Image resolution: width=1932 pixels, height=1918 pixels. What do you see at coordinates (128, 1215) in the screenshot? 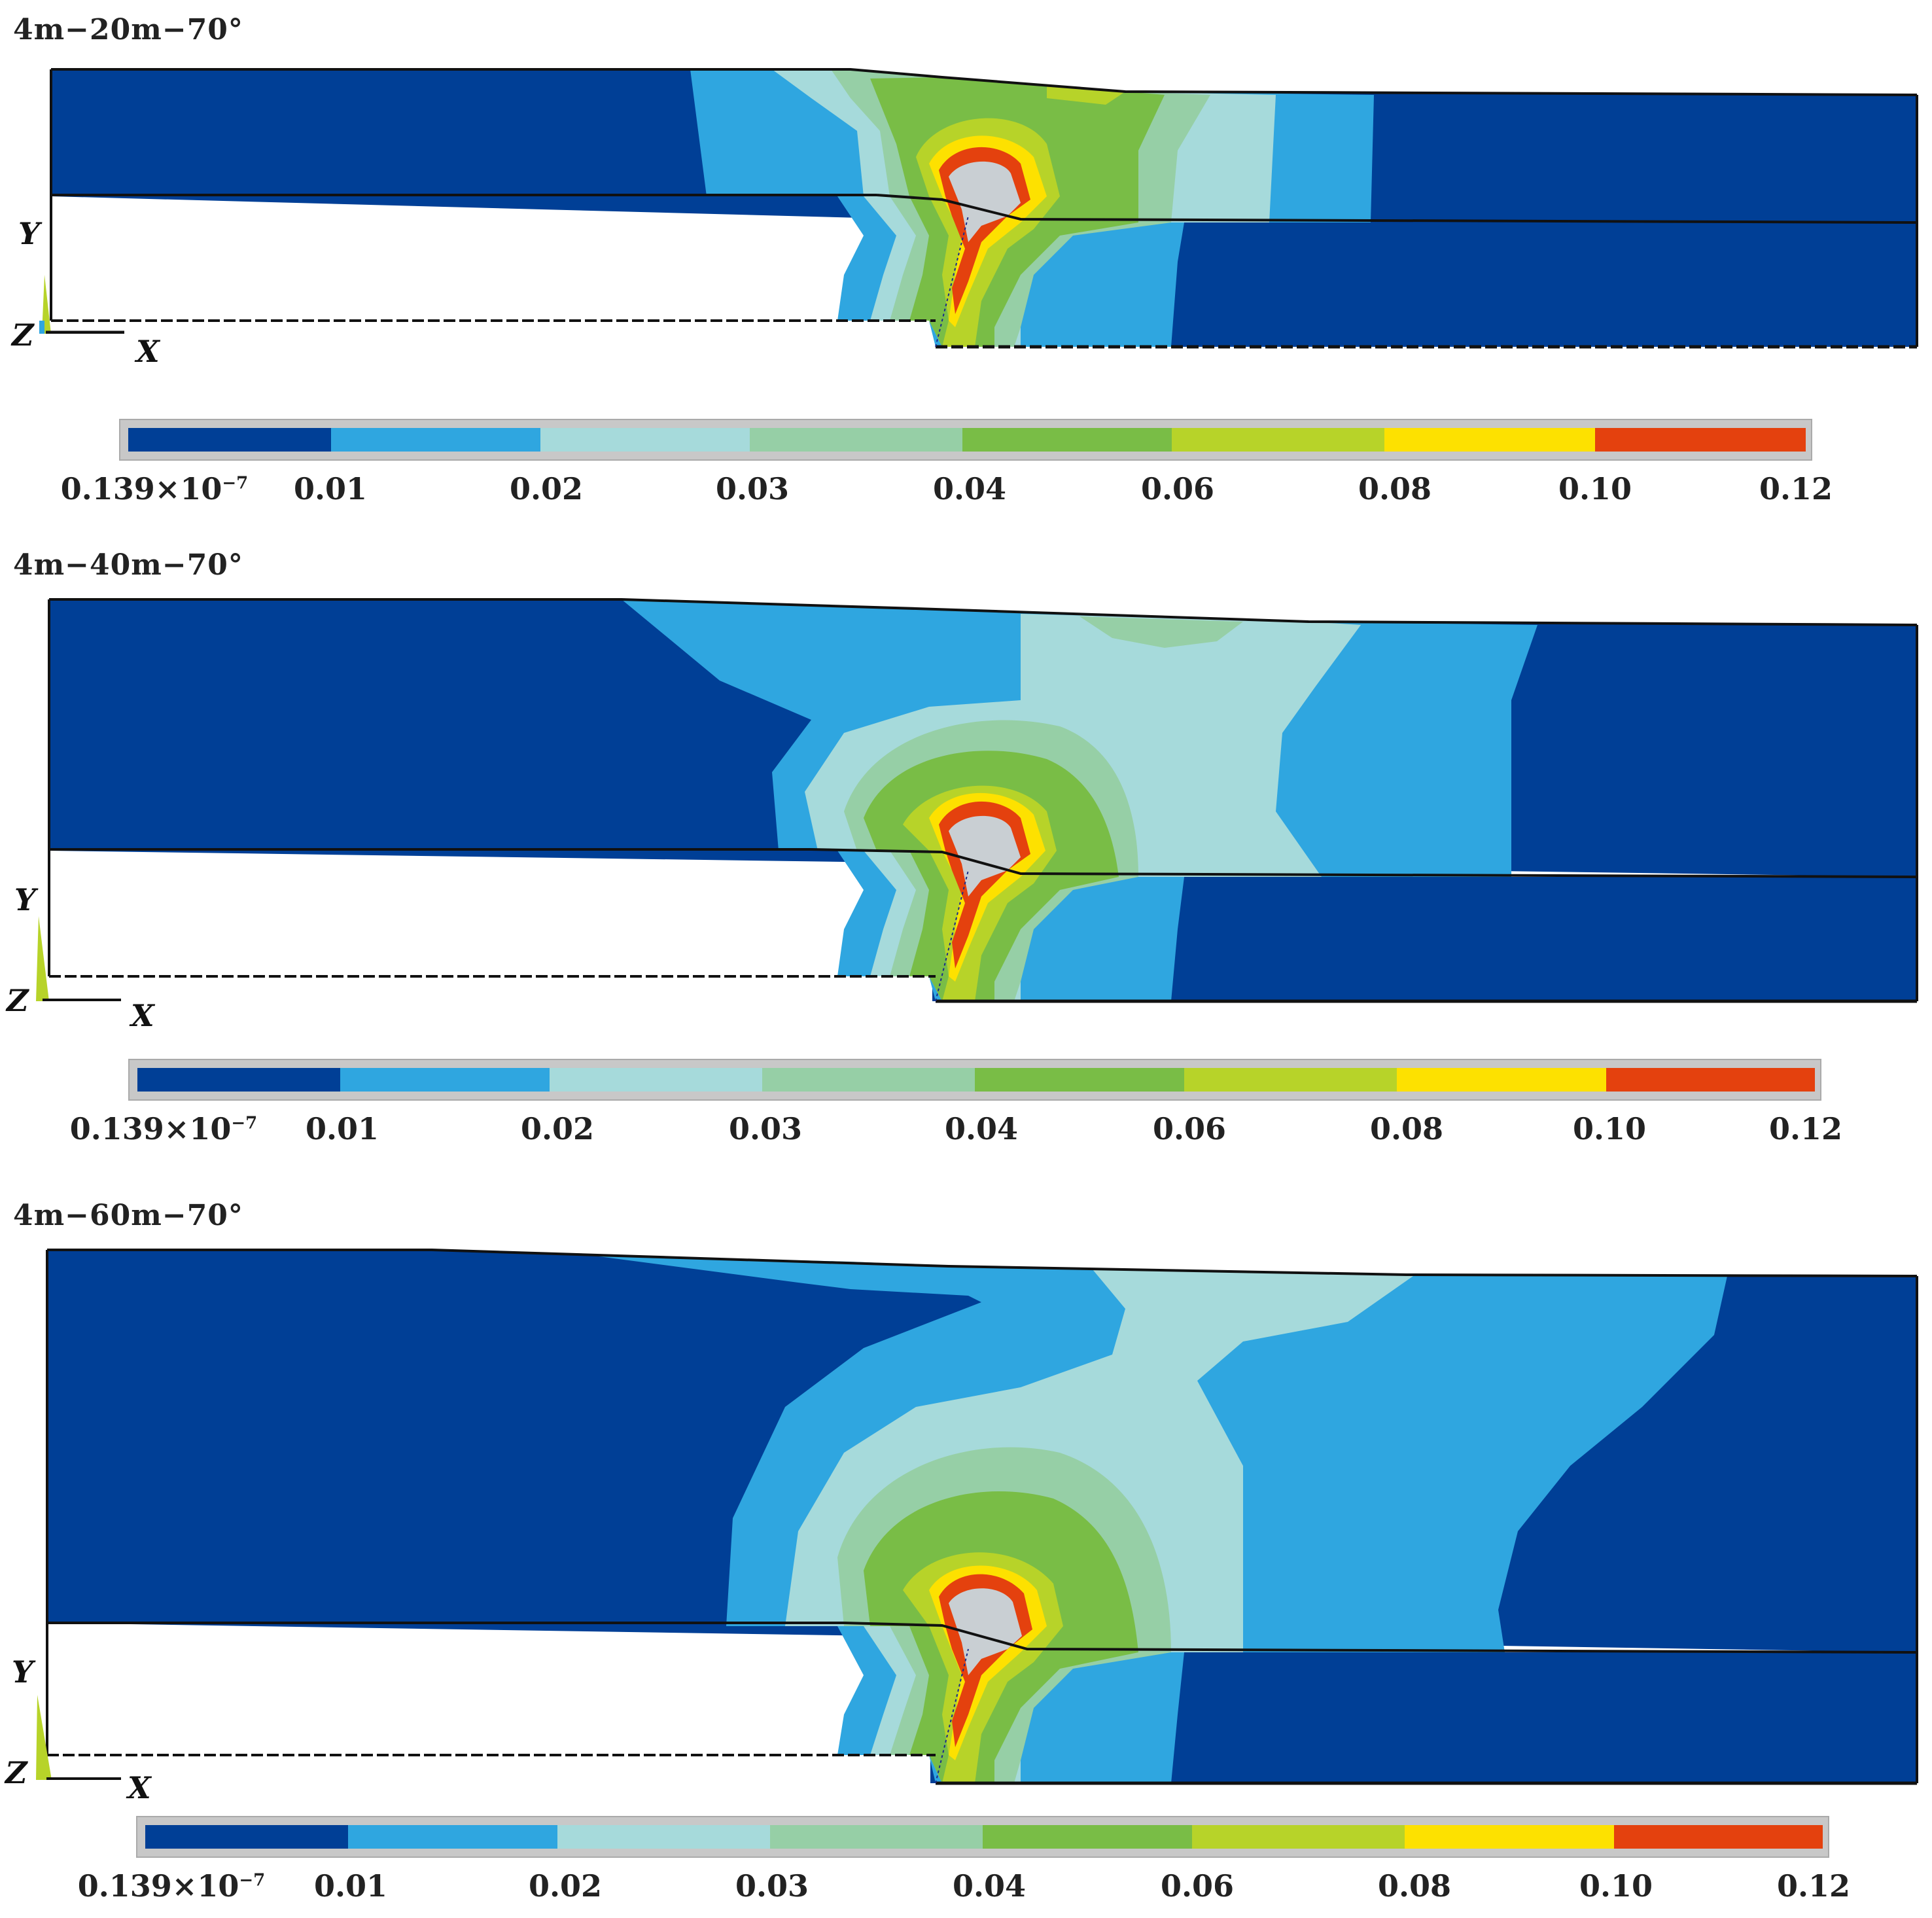
I see `panel-title: 4m−60m−70°` at bounding box center [128, 1215].